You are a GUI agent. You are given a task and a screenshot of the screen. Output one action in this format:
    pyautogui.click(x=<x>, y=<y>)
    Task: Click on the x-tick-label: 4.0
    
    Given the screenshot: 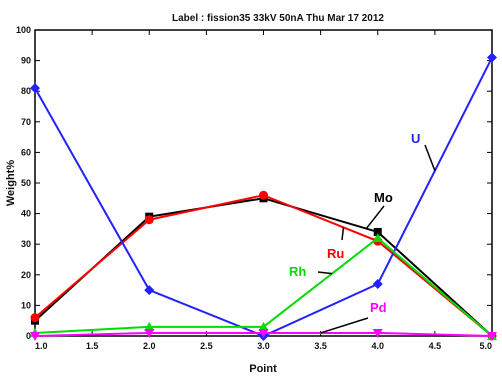 What is the action you would take?
    pyautogui.click(x=377, y=346)
    